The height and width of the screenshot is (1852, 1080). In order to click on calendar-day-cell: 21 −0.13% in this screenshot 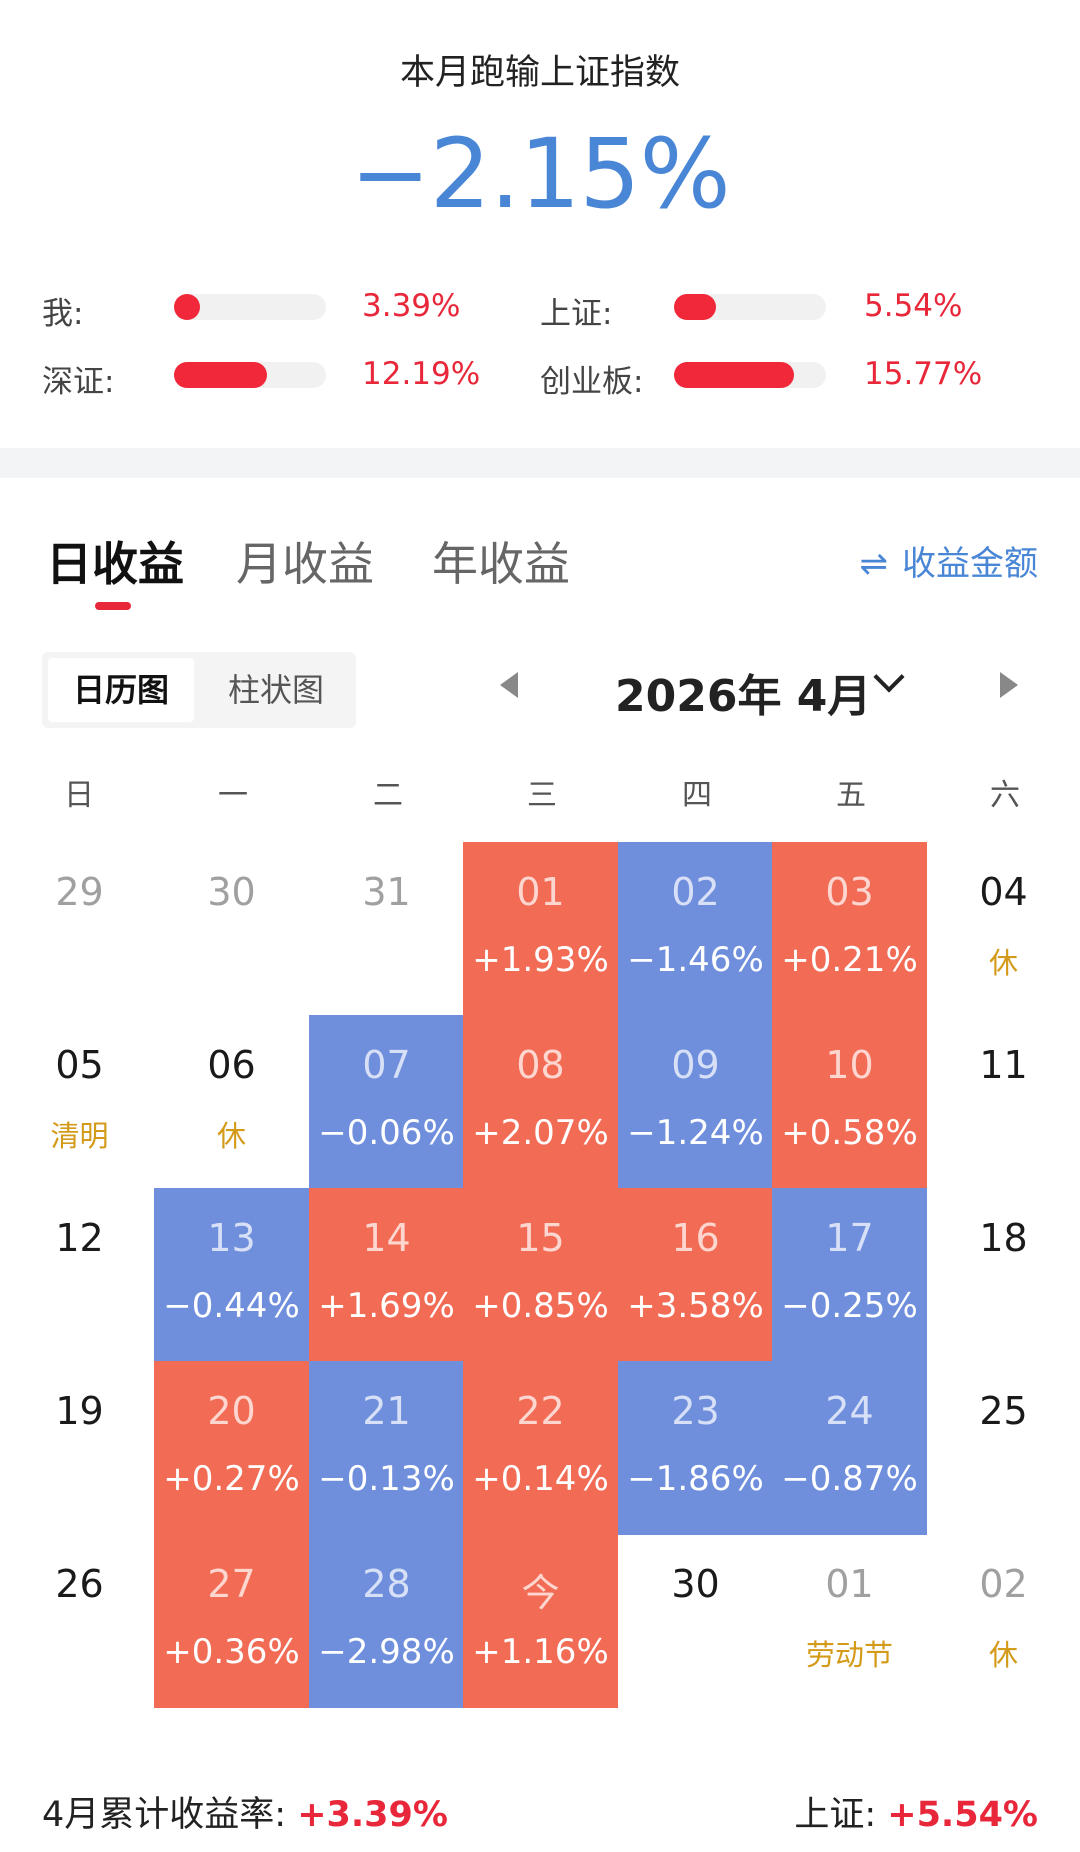, I will do `click(386, 1448)`.